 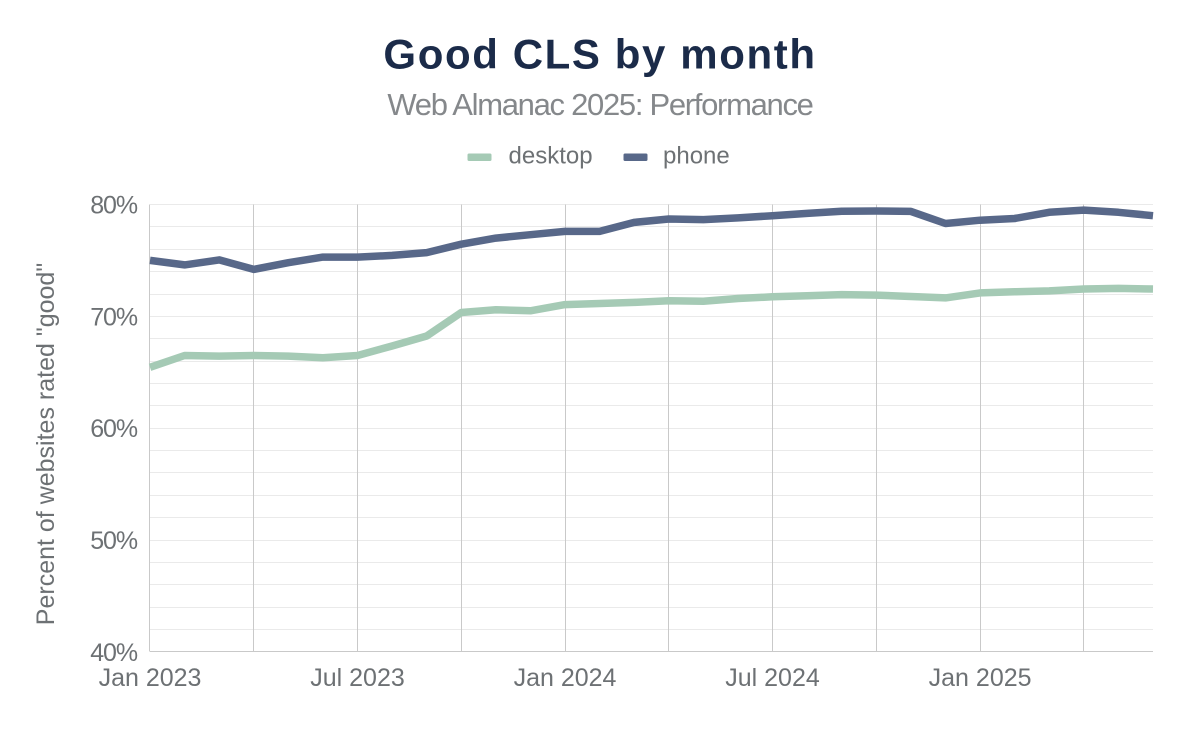 I want to click on svg-text: 40%, so click(x=114, y=653).